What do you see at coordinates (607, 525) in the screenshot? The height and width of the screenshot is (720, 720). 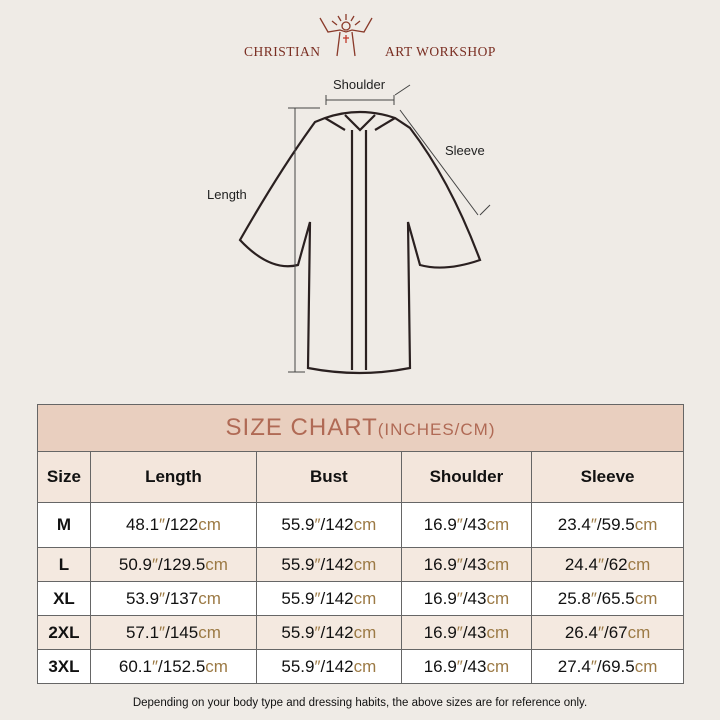 I see `measurement-cell: 23.4″/59.5cm` at bounding box center [607, 525].